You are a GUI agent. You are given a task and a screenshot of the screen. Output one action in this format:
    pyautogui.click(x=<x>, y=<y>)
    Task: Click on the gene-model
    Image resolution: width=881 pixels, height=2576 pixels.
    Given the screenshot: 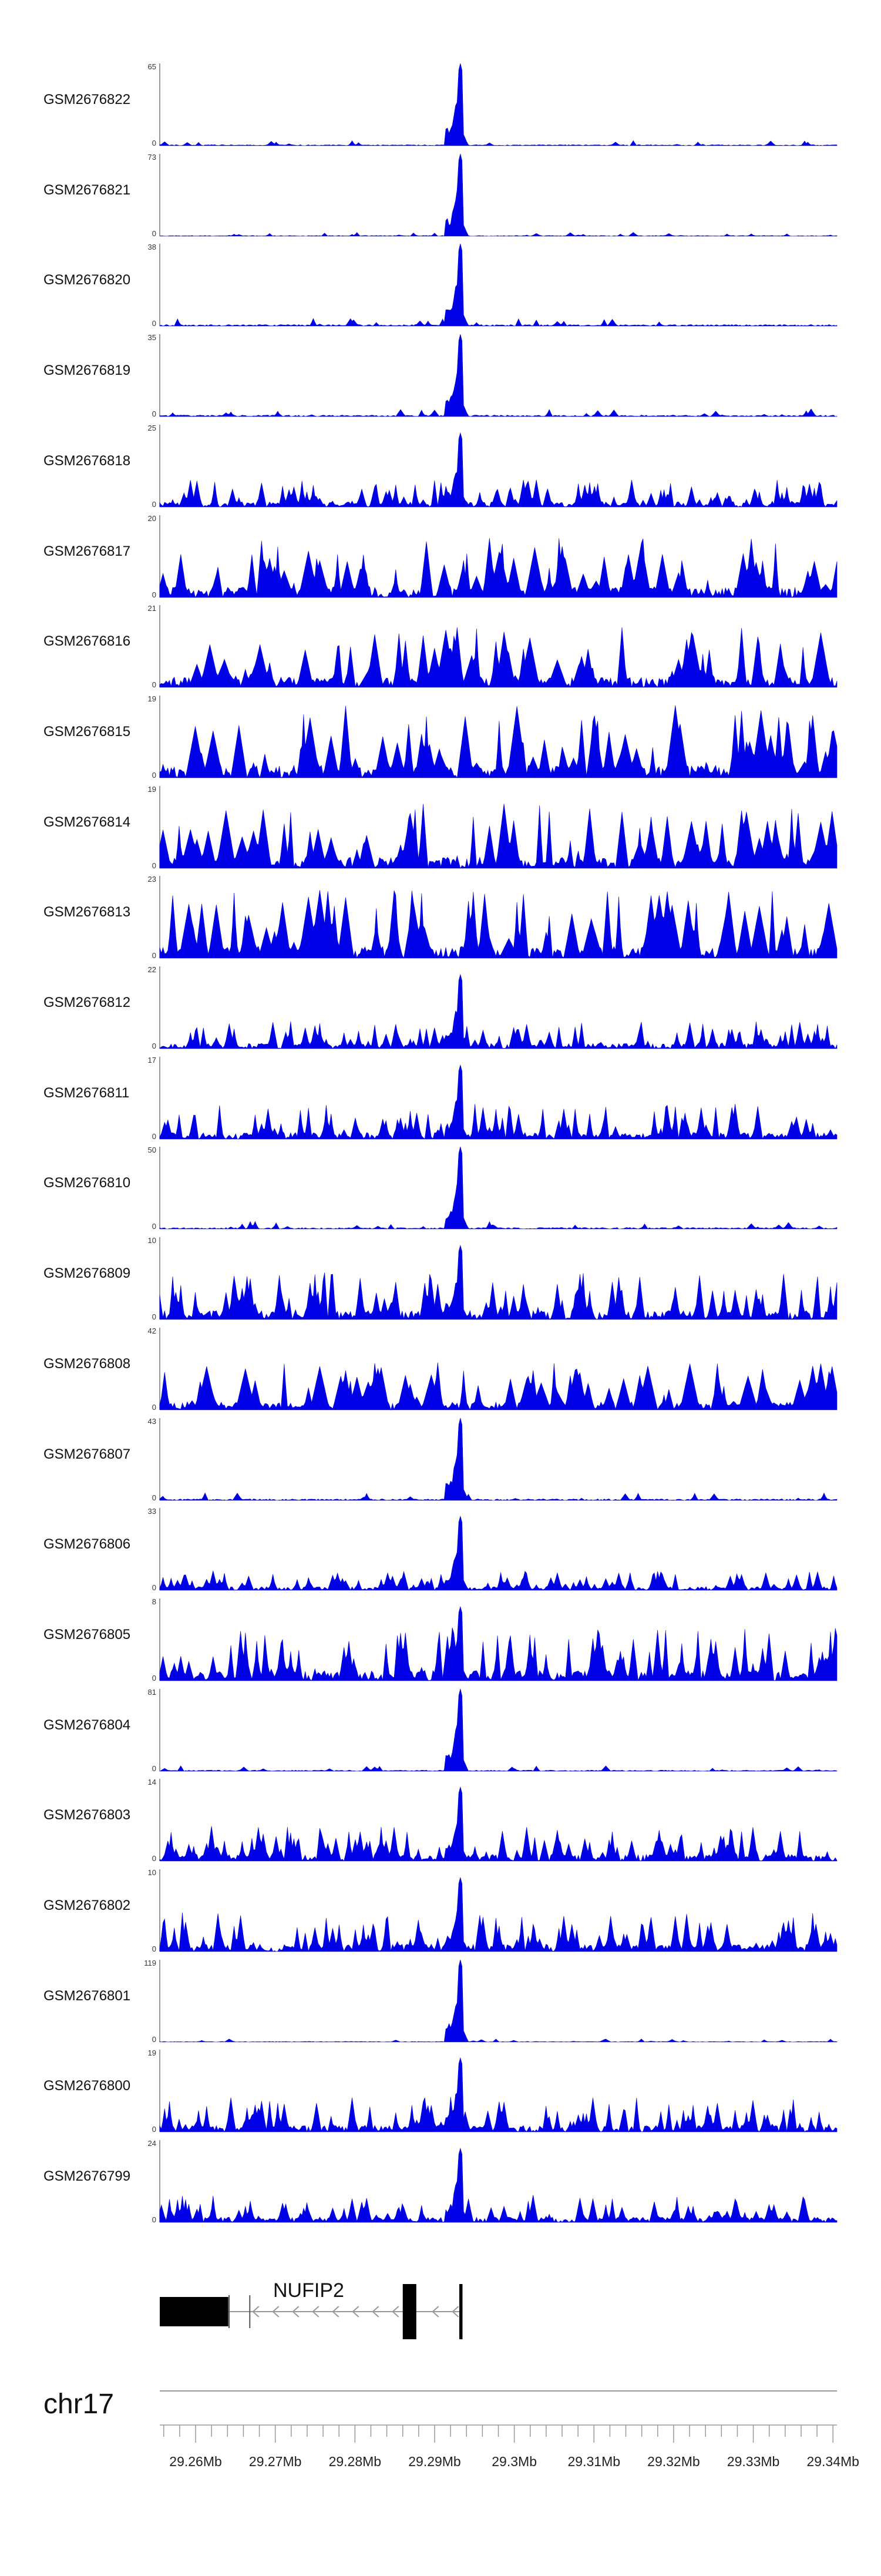 What is the action you would take?
    pyautogui.click(x=312, y=2311)
    